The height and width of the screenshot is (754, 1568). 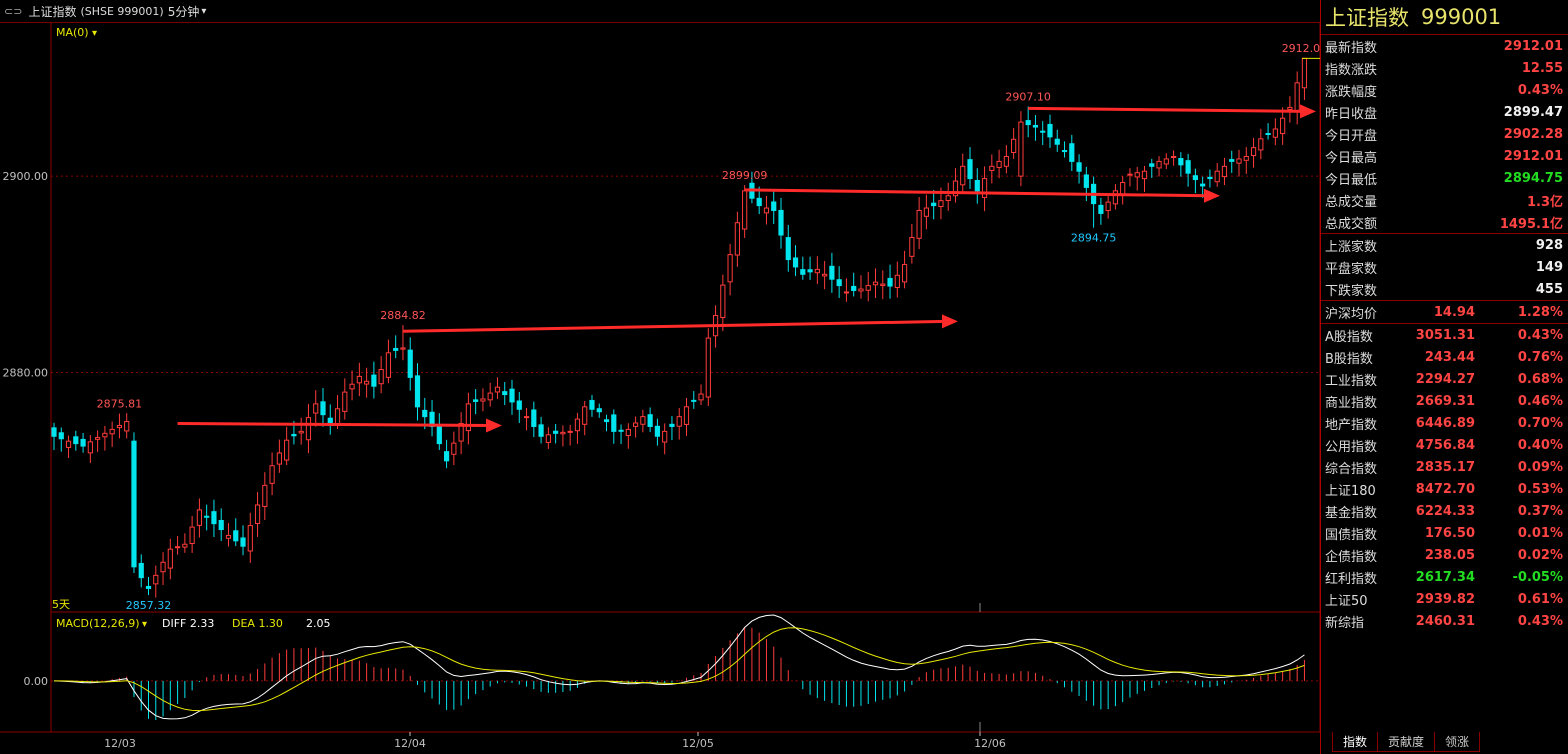 I want to click on price-annotation: 2907.10, so click(x=1028, y=96).